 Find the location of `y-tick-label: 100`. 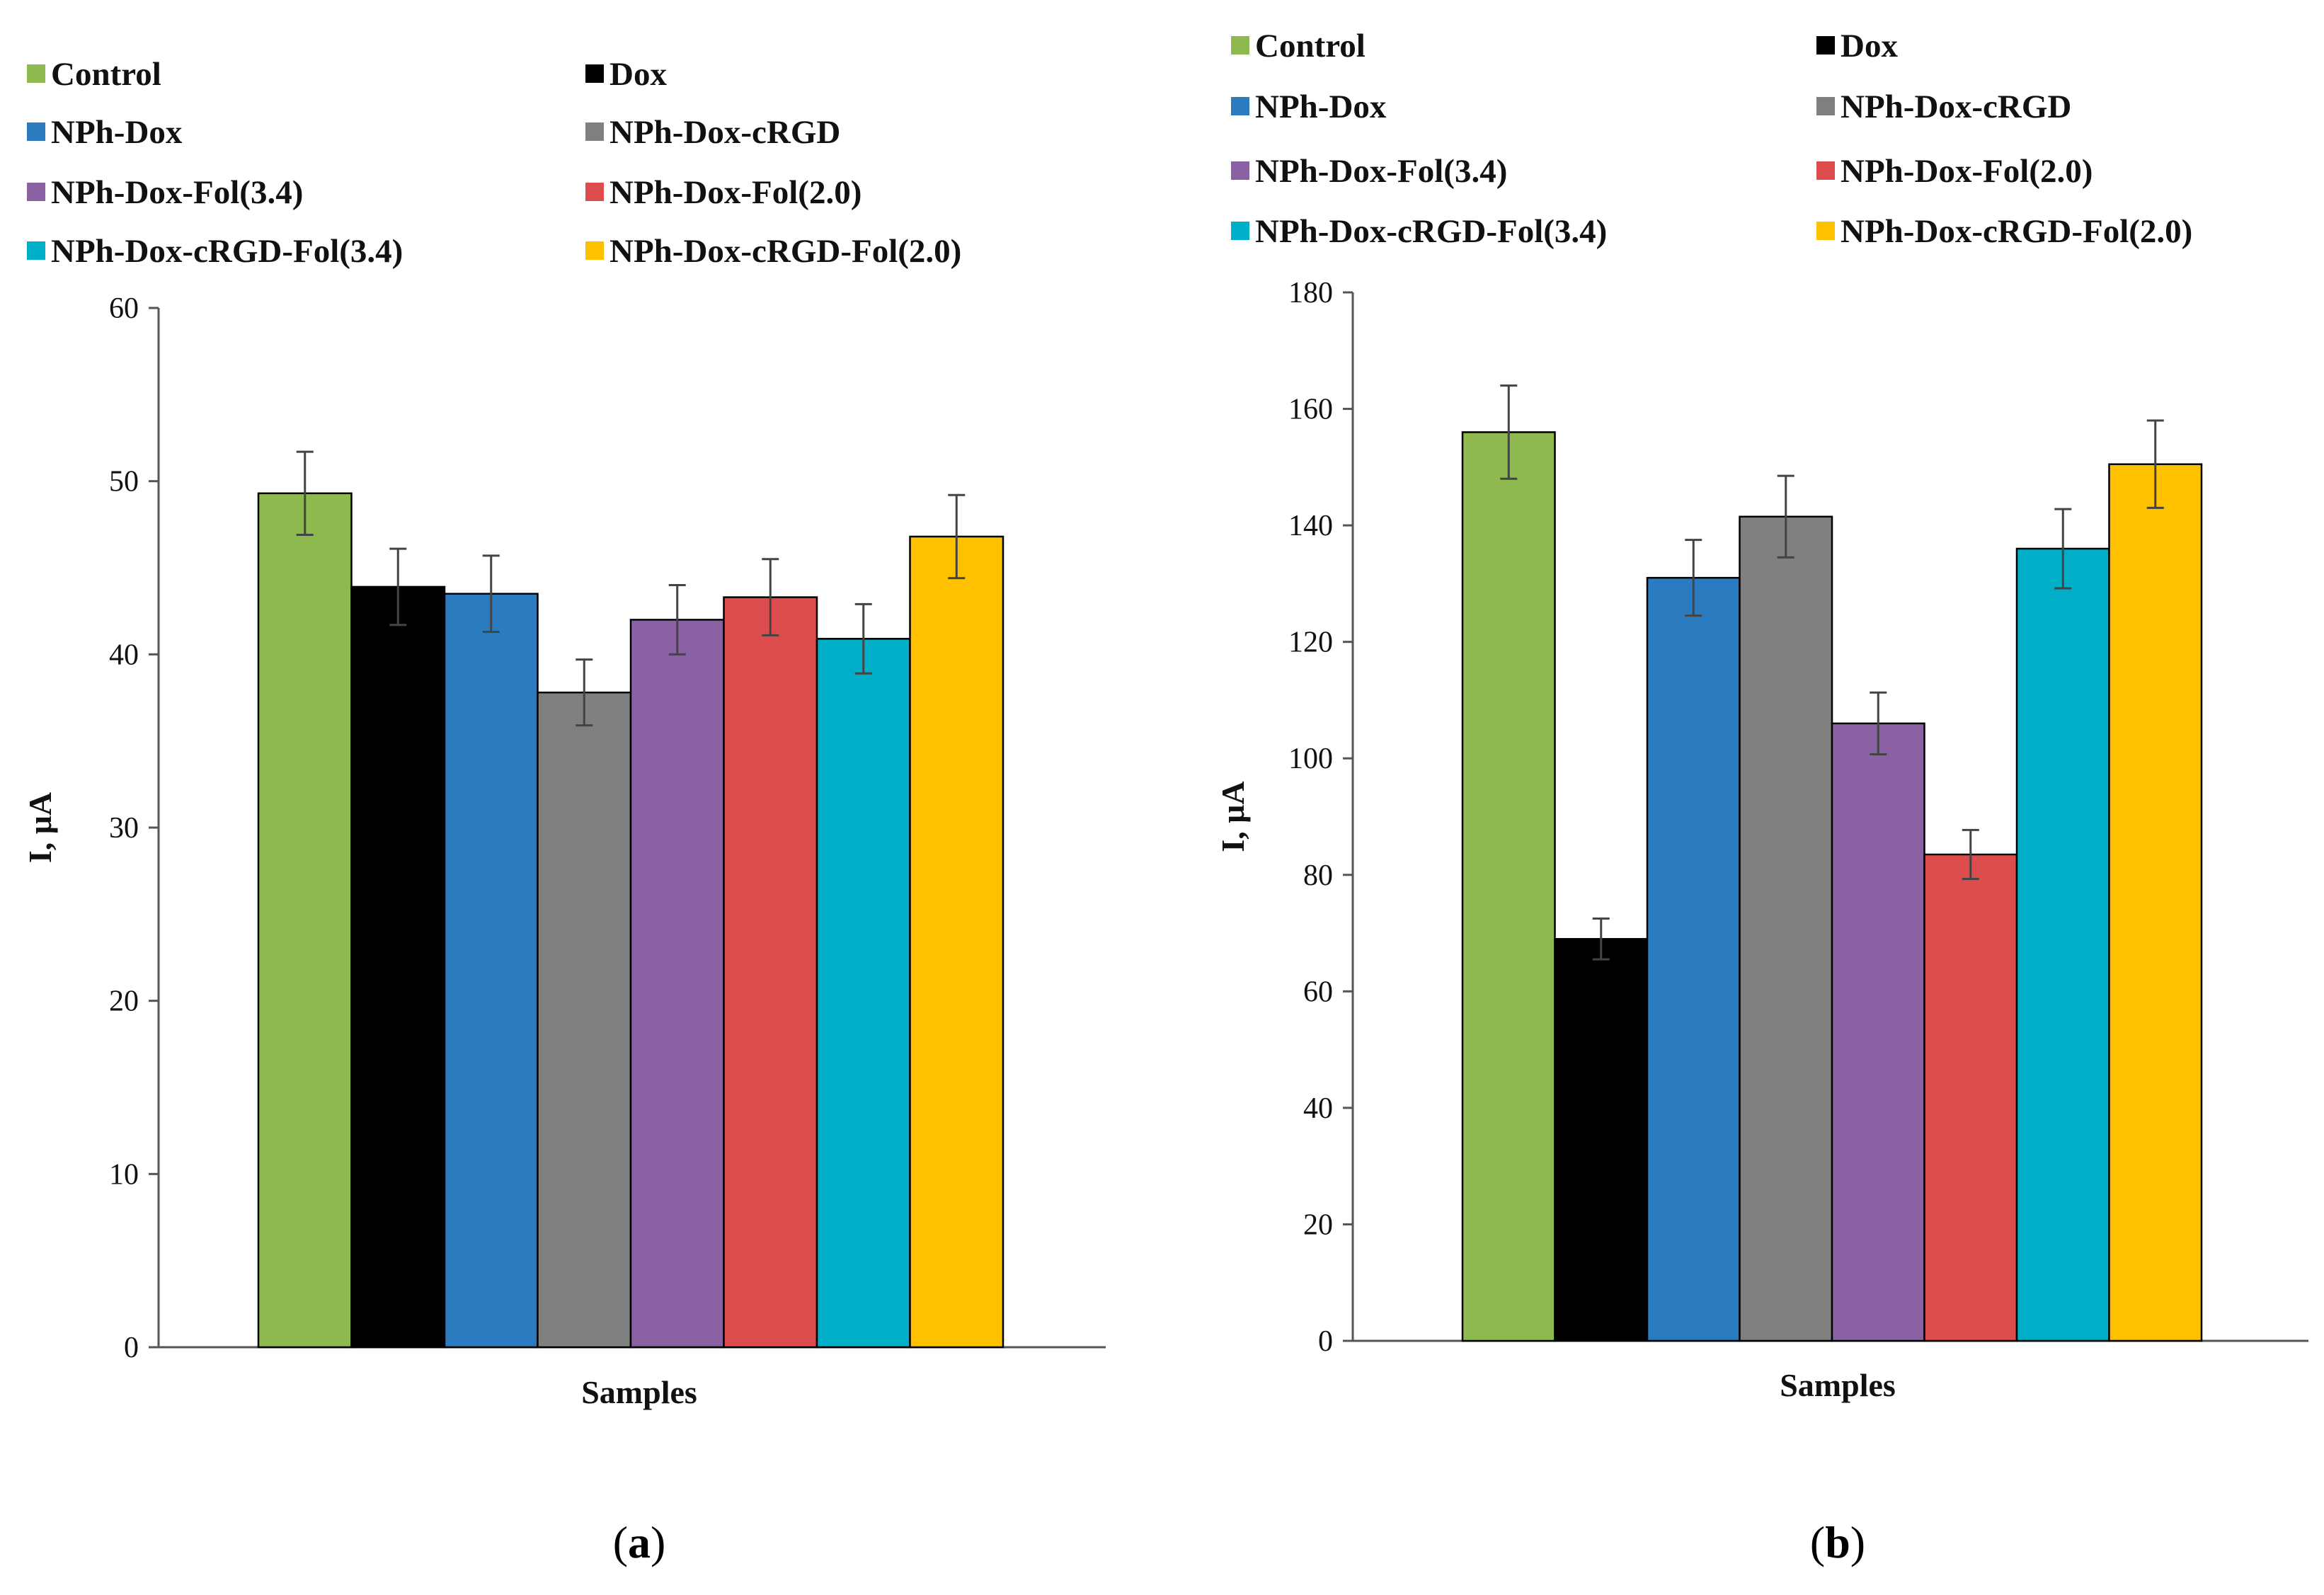

y-tick-label: 100 is located at coordinates (1310, 759).